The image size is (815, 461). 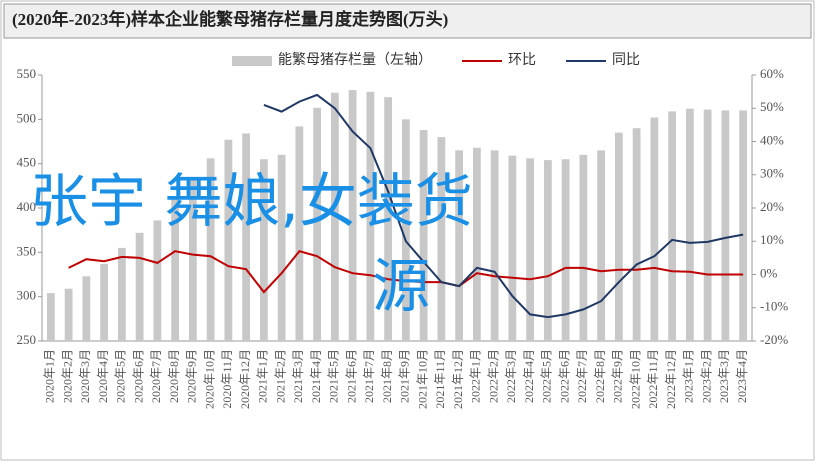 I want to click on title-box, so click(x=407, y=21).